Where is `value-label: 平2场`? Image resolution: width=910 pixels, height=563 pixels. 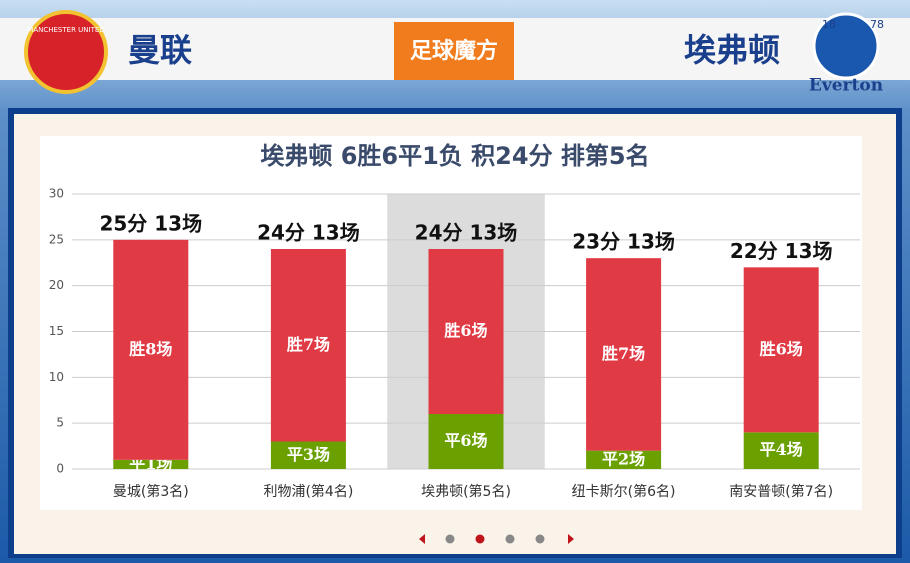
value-label: 平2场 is located at coordinates (623, 458).